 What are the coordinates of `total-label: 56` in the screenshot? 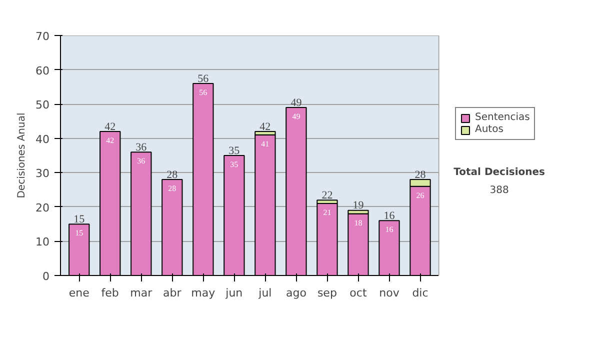 It's located at (204, 78).